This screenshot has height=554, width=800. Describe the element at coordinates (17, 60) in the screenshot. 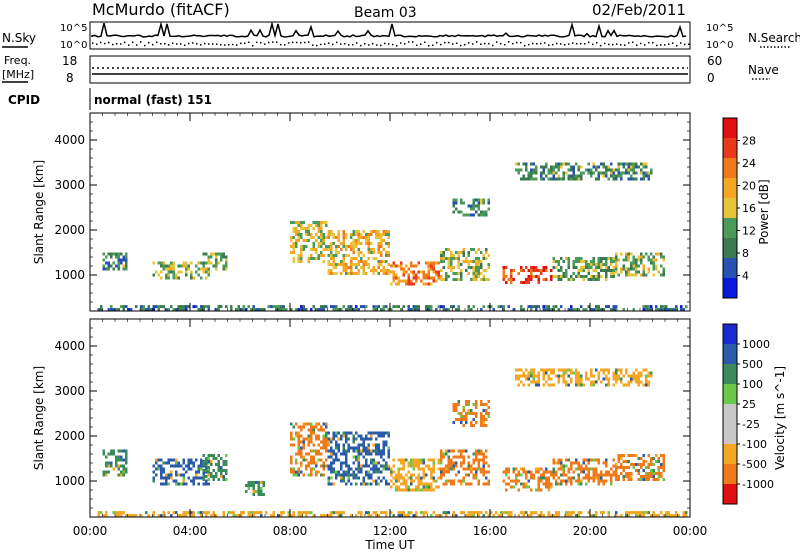

I see `freq-label: Freq.` at that location.